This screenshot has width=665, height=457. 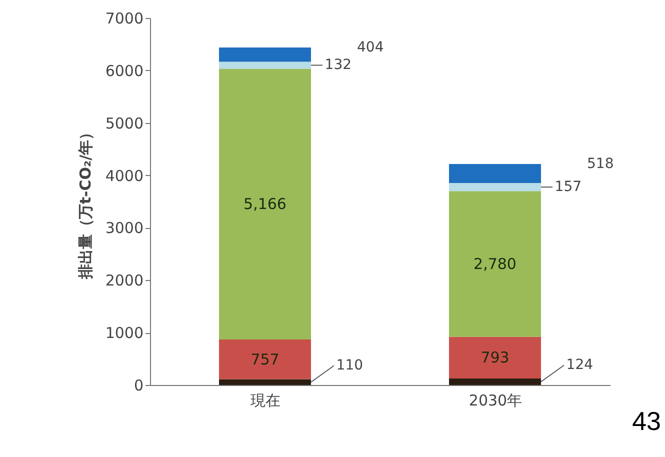 What do you see at coordinates (124, 333) in the screenshot?
I see `y-tick-label: 1000` at bounding box center [124, 333].